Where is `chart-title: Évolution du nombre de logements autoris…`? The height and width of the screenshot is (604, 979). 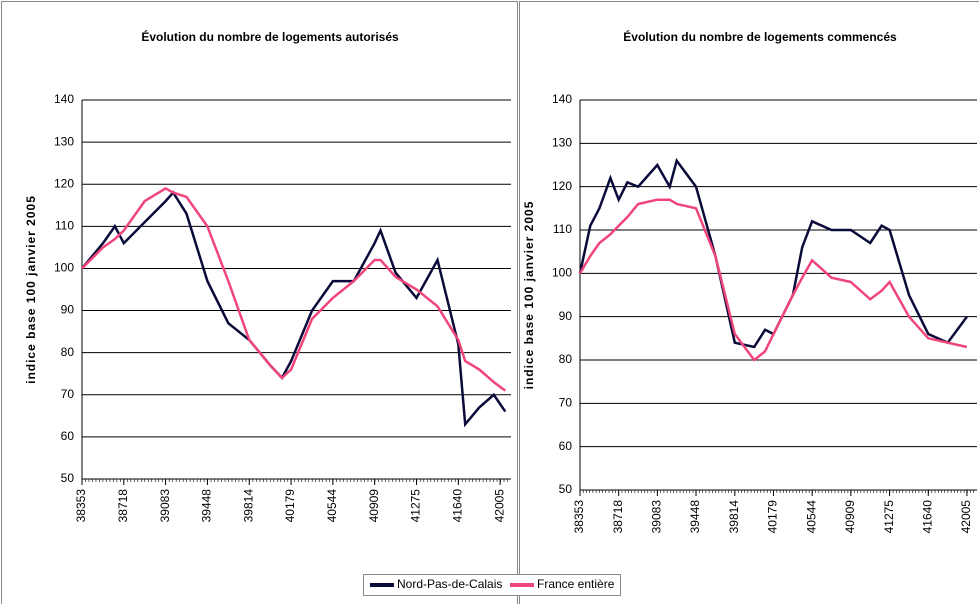
chart-title: Évolution du nombre de logements autoris… is located at coordinates (270, 36).